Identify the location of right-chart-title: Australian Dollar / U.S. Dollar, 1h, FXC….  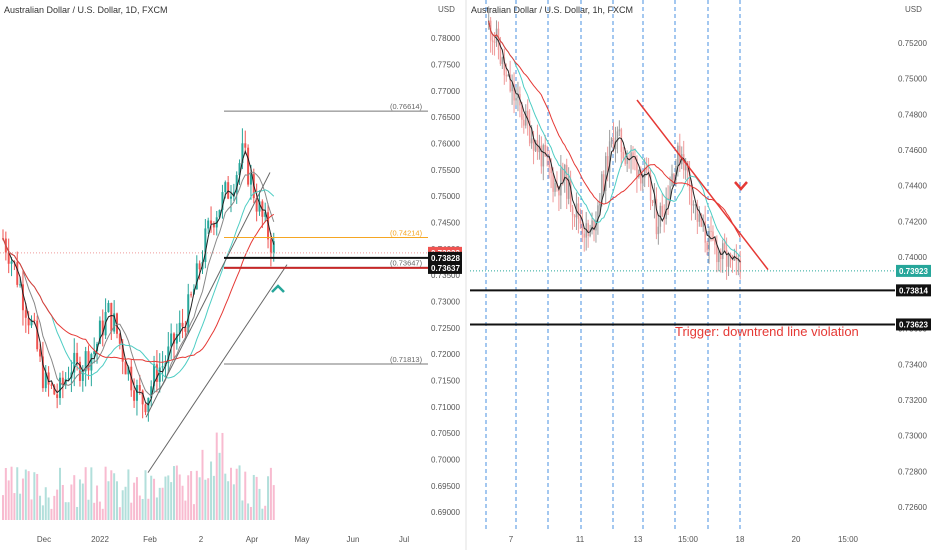
(552, 10).